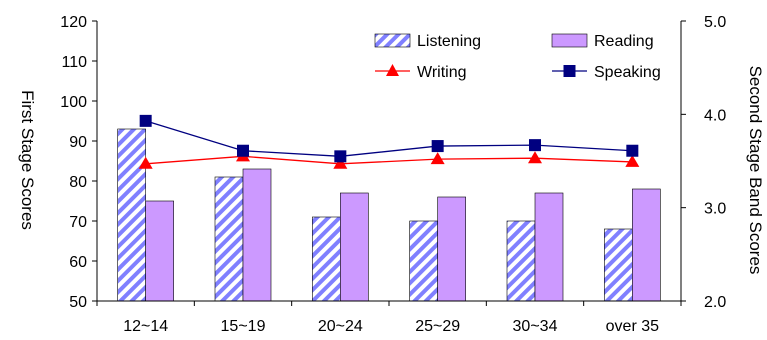  What do you see at coordinates (78, 142) in the screenshot?
I see `y-left-tick-label: 90` at bounding box center [78, 142].